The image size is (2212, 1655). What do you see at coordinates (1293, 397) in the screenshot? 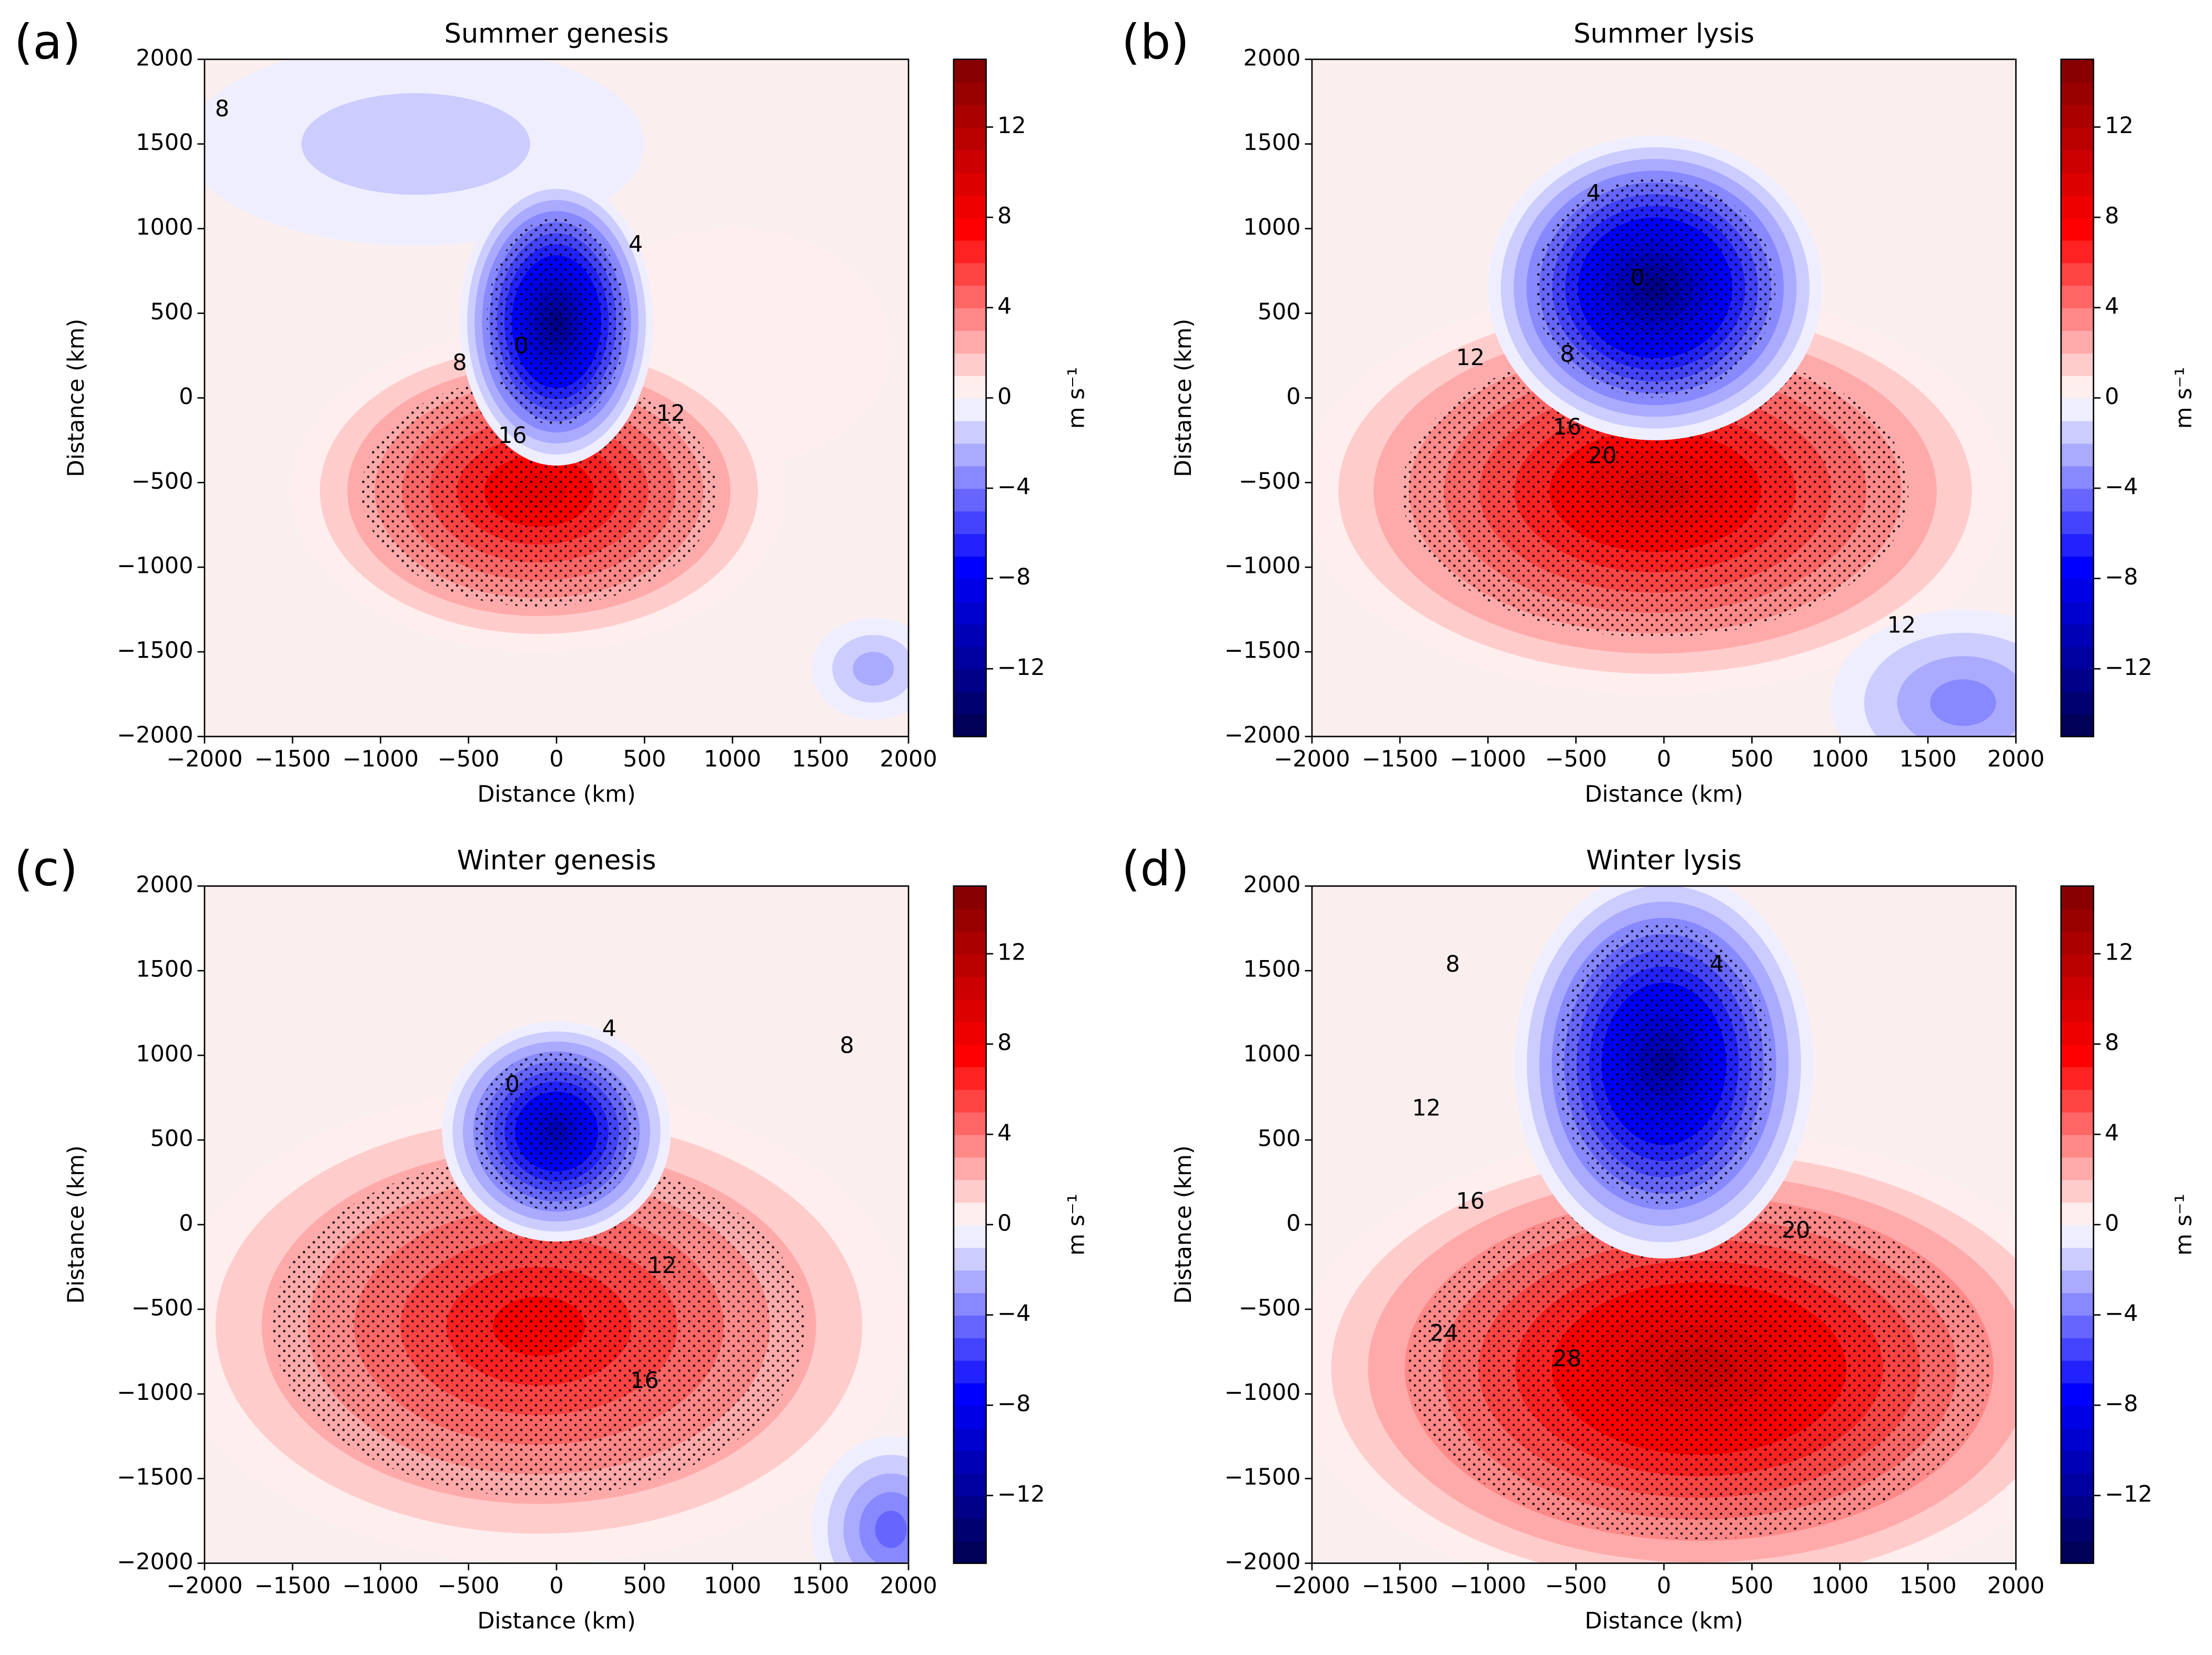
I see `y-tick-label: 0` at bounding box center [1293, 397].